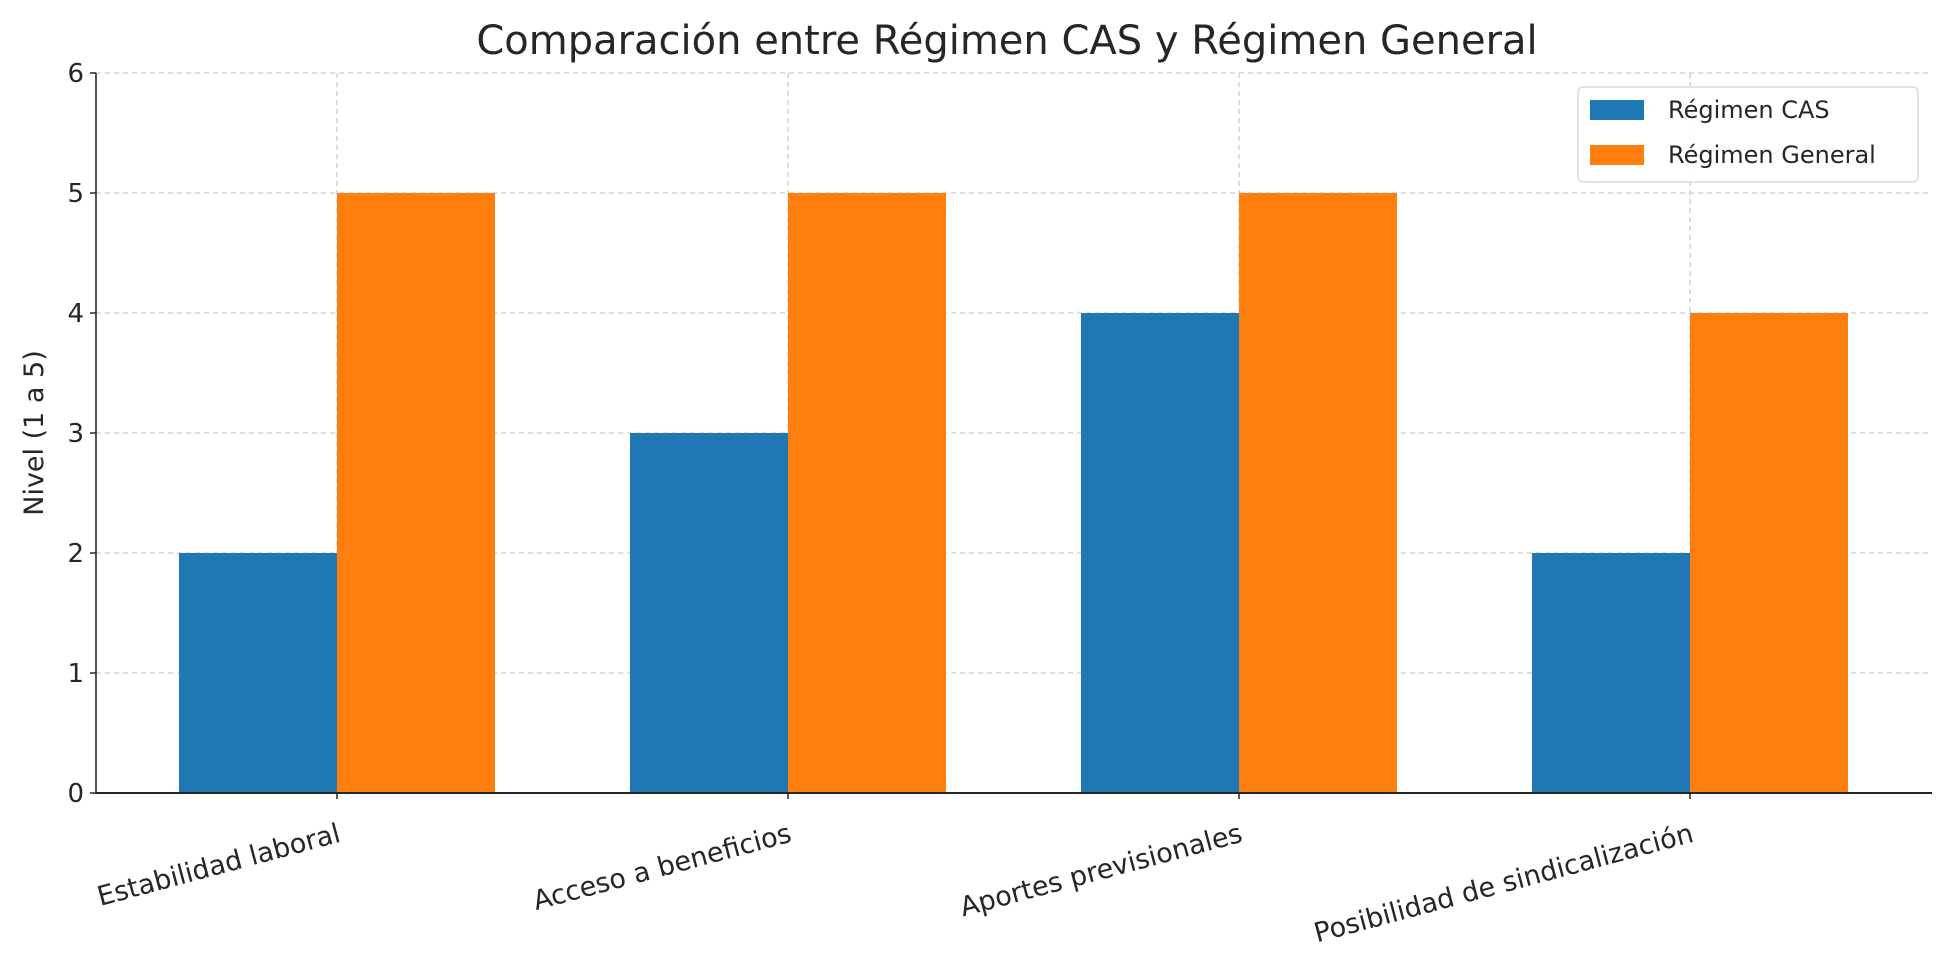 This screenshot has width=1951, height=980. Describe the element at coordinates (1617, 155) in the screenshot. I see `legend-swatch-general` at that location.